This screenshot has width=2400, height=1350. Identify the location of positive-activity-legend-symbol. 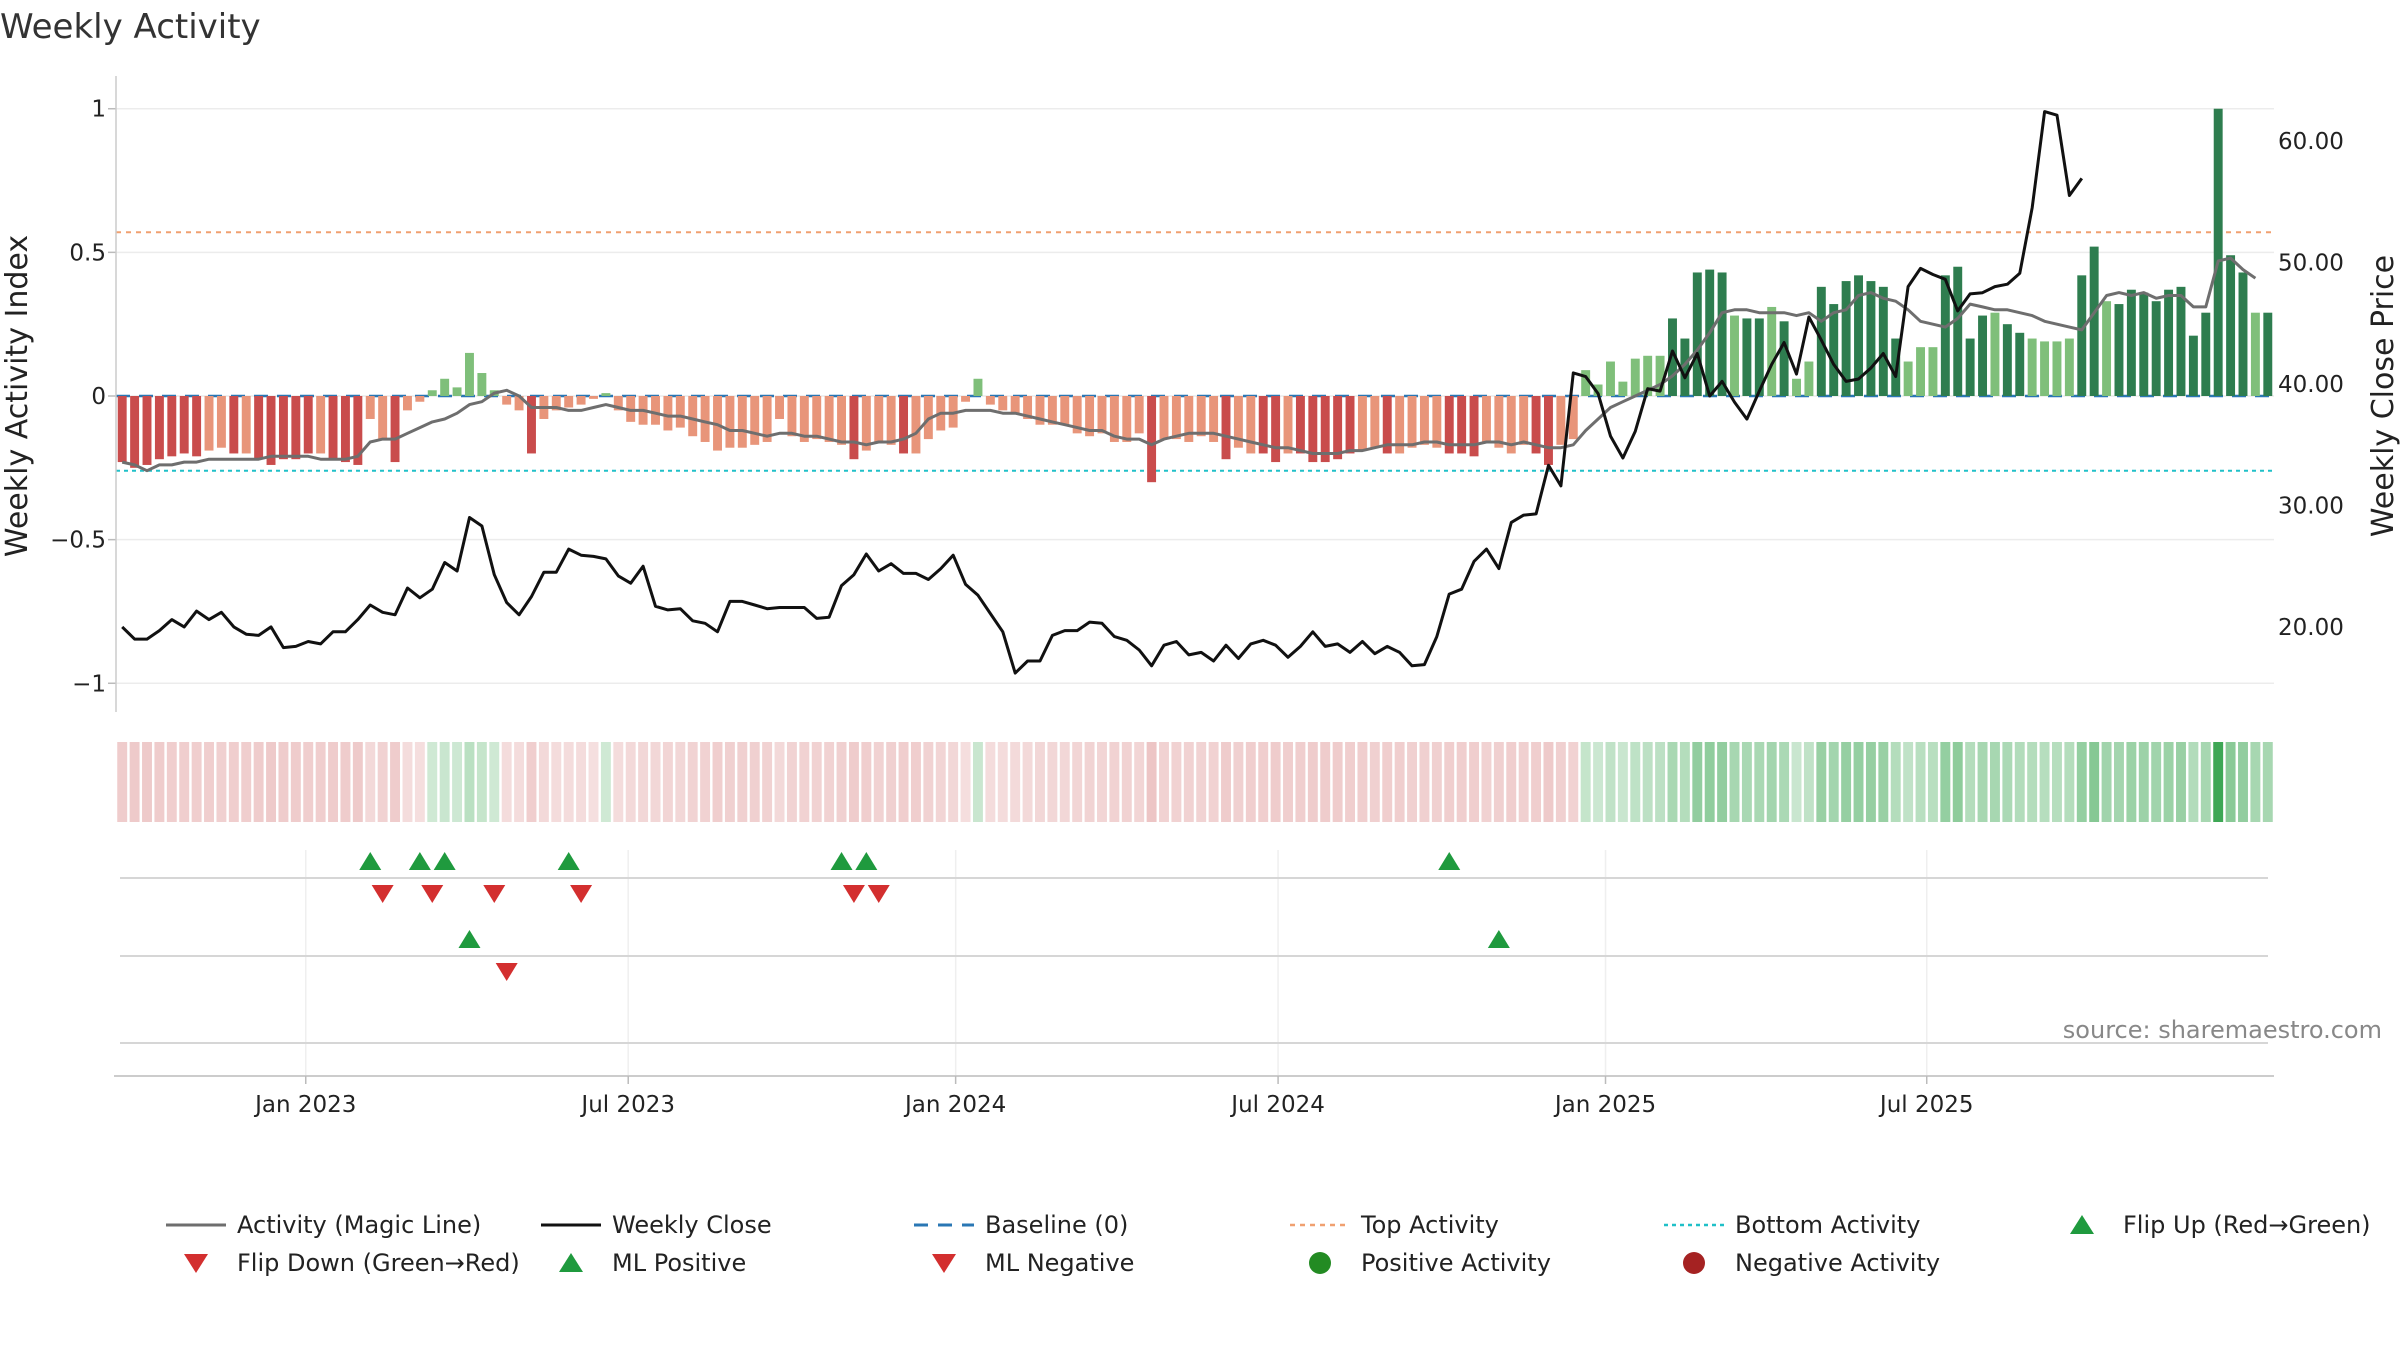
(1320, 1263).